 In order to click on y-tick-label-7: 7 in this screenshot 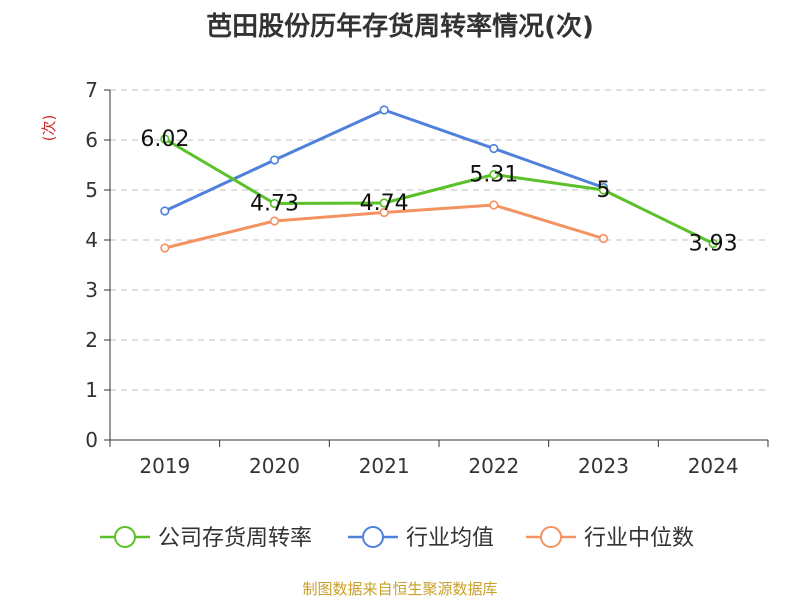, I will do `click(91, 90)`.